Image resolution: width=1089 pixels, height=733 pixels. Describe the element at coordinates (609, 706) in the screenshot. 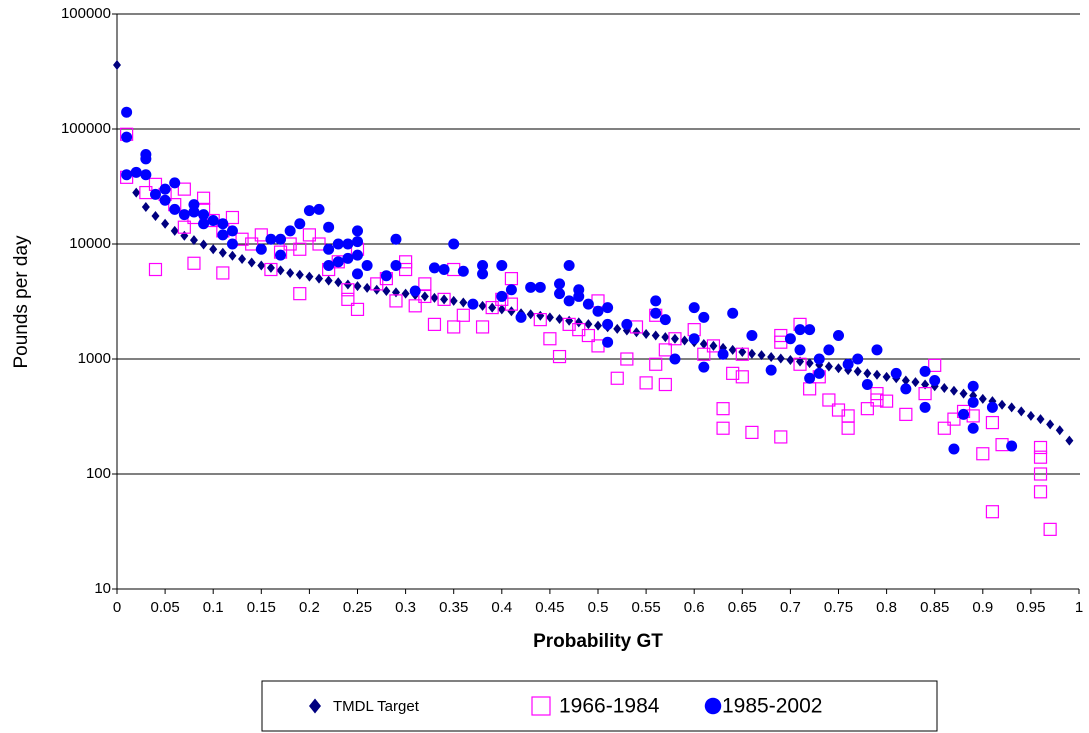

I see `legend-label: 1966-1984` at that location.